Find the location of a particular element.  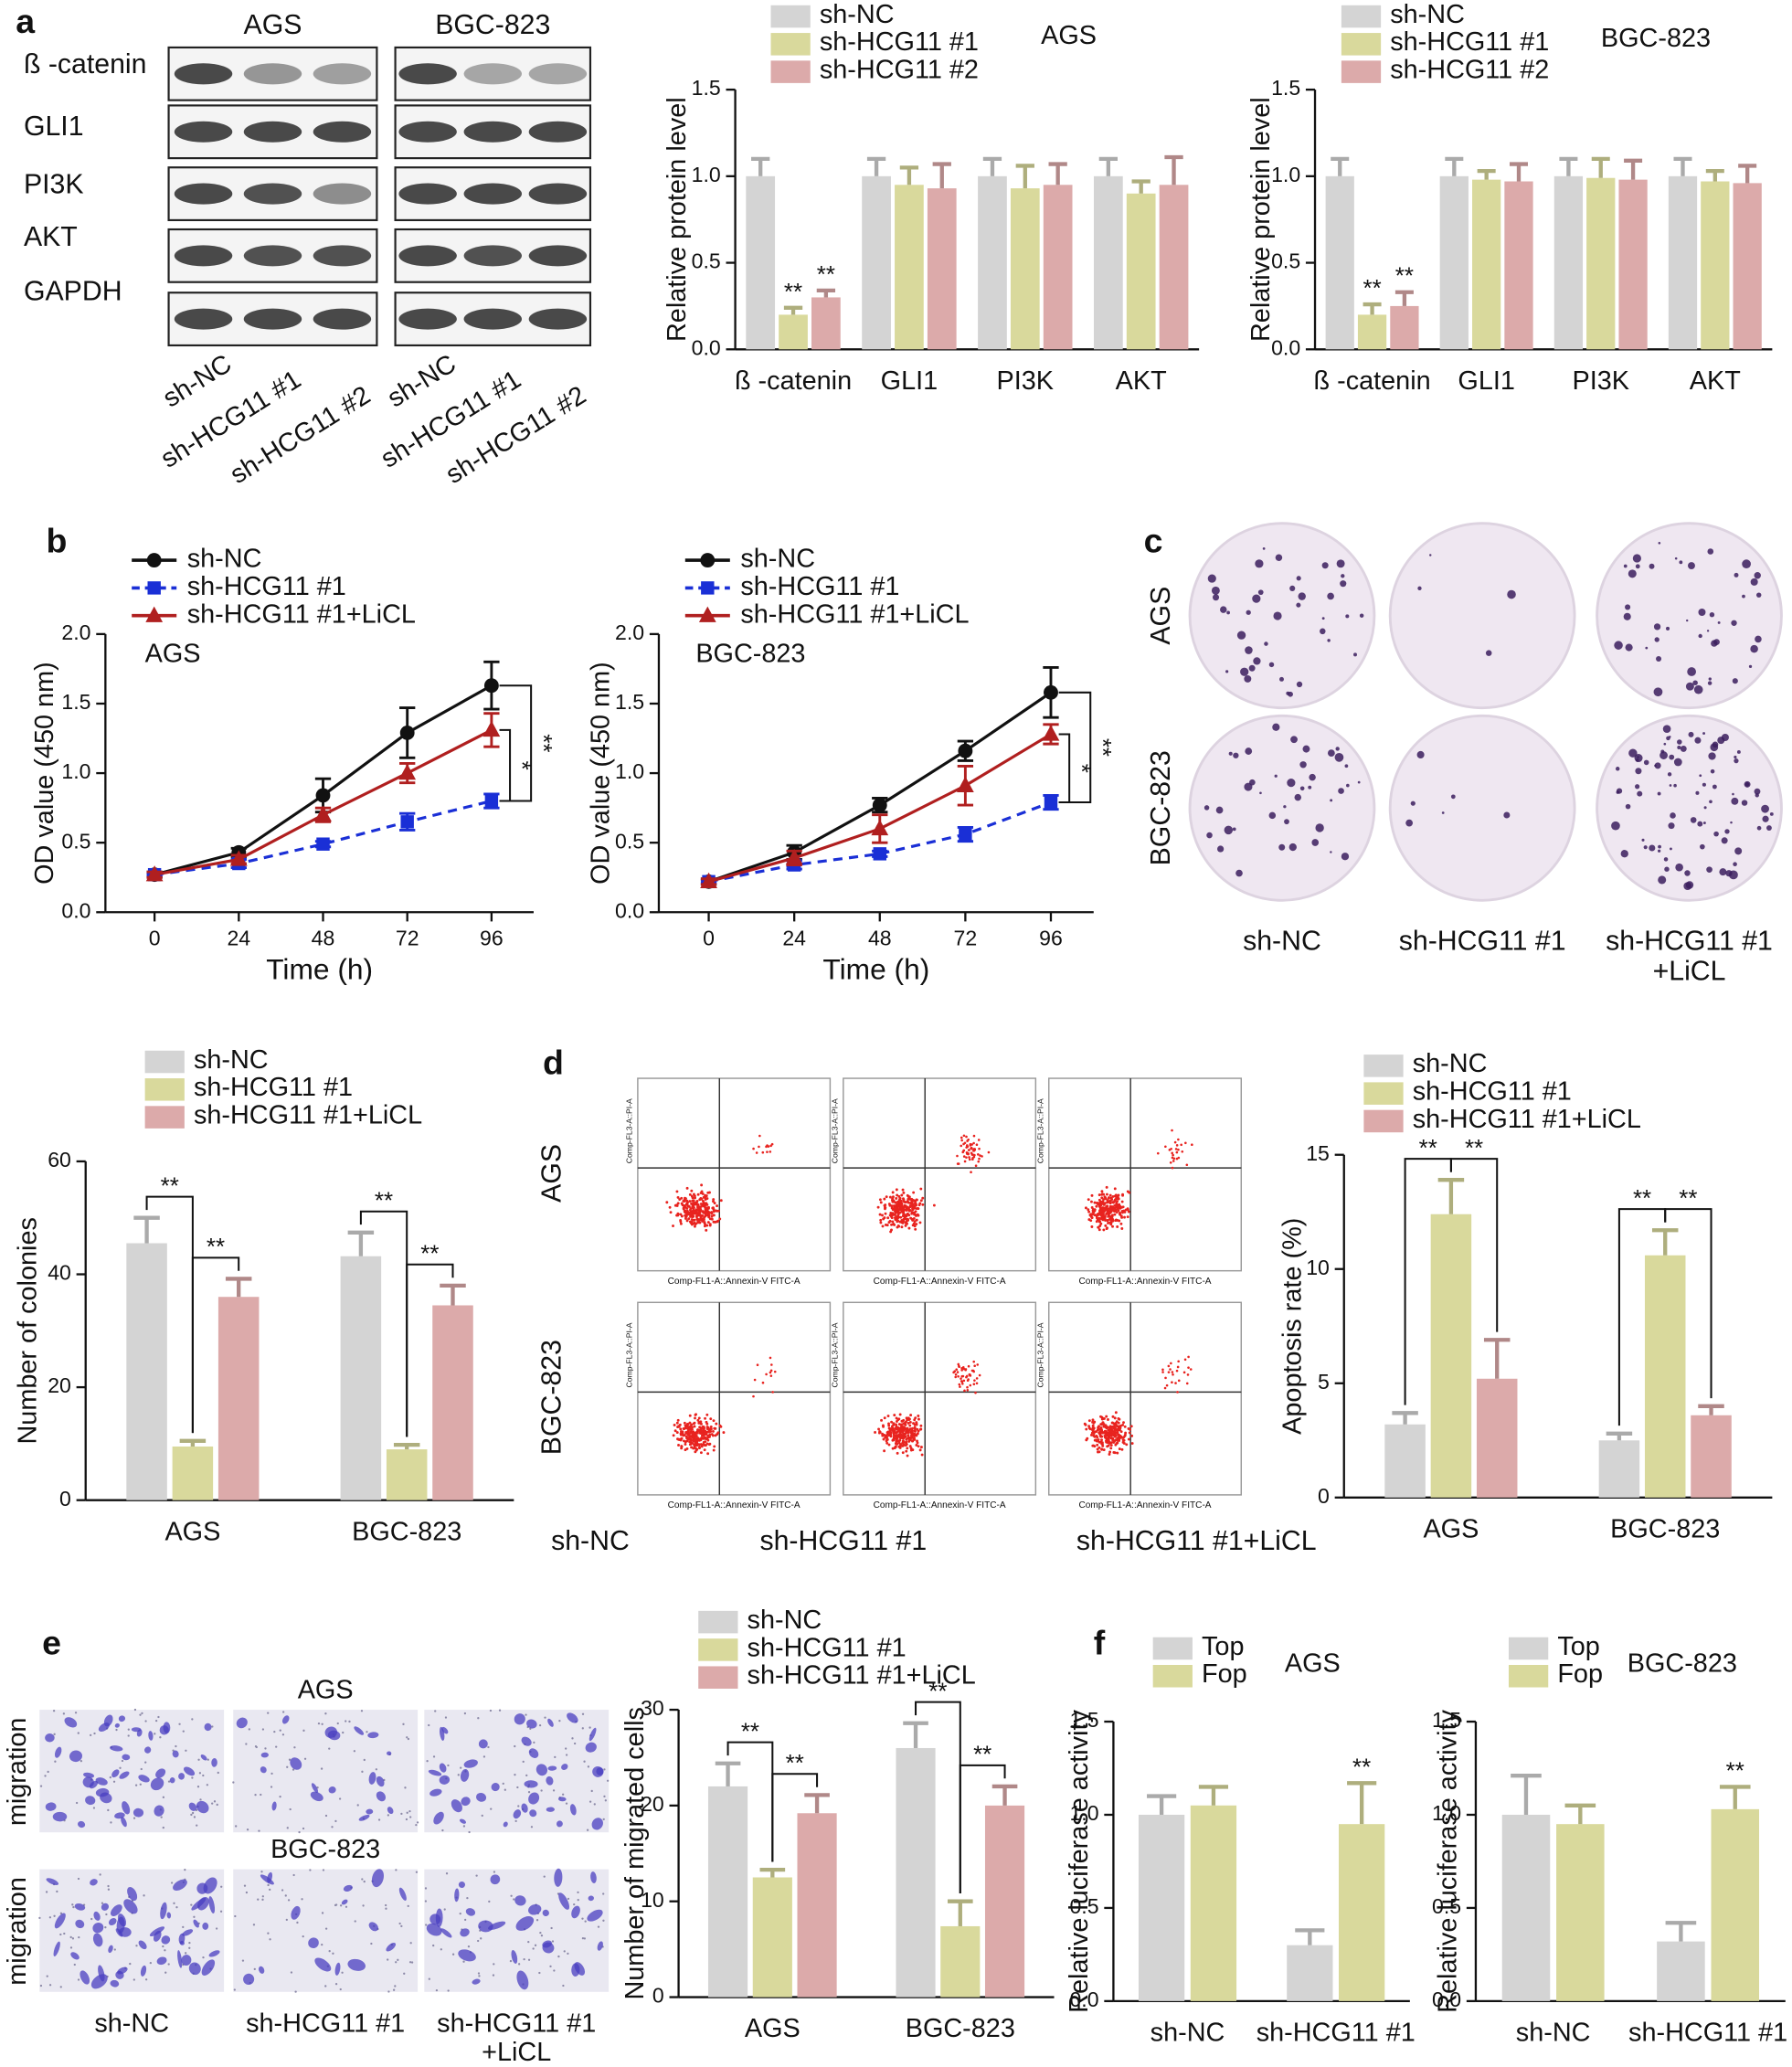

y-axis-label: OD value (450 nm) is located at coordinates (601, 773).